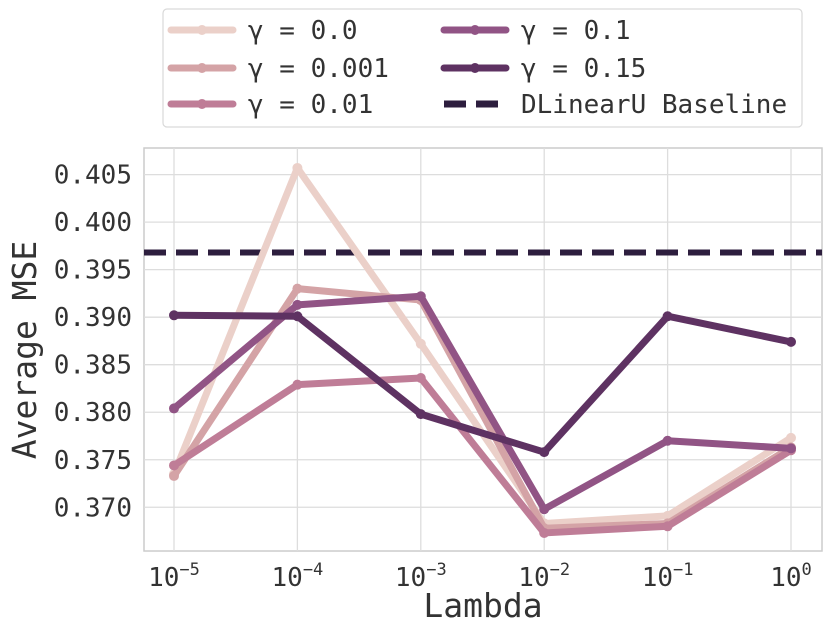 The image size is (830, 632). Describe the element at coordinates (93, 318) in the screenshot. I see `y-tick-label: 0.390` at that location.